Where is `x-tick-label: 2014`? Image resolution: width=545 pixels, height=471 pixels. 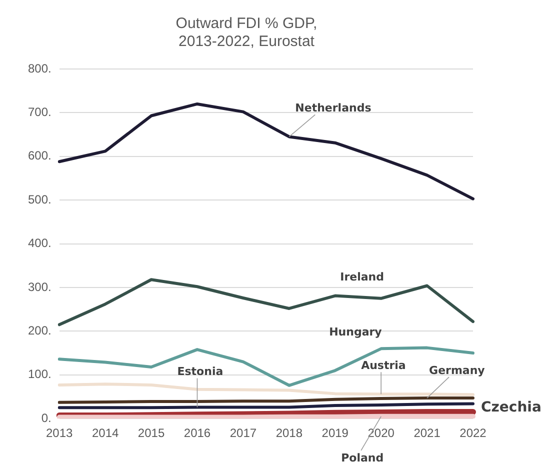 x-tick-label: 2014 is located at coordinates (105, 433).